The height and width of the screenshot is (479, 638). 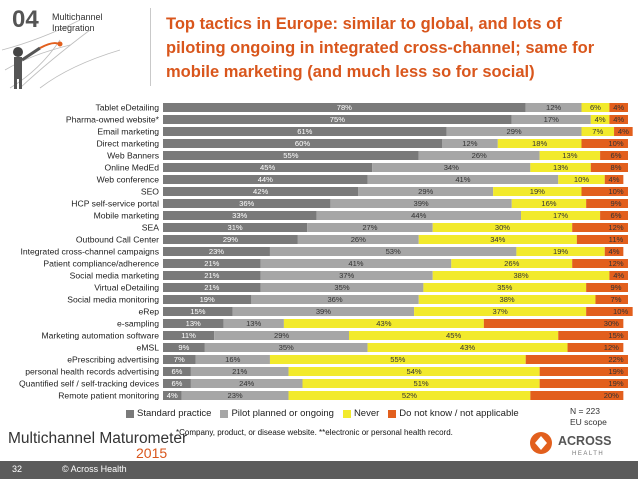 I want to click on data-label-pilot: 37%, so click(x=346, y=275).